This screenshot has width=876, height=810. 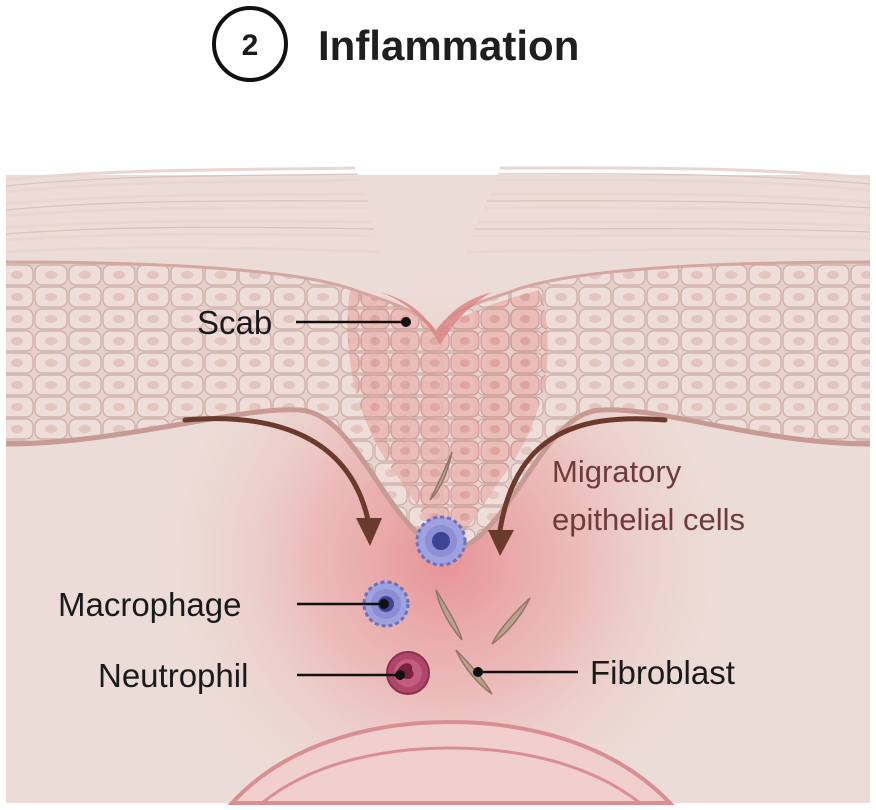 I want to click on fibroblast-label: Fibroblast, so click(x=662, y=672).